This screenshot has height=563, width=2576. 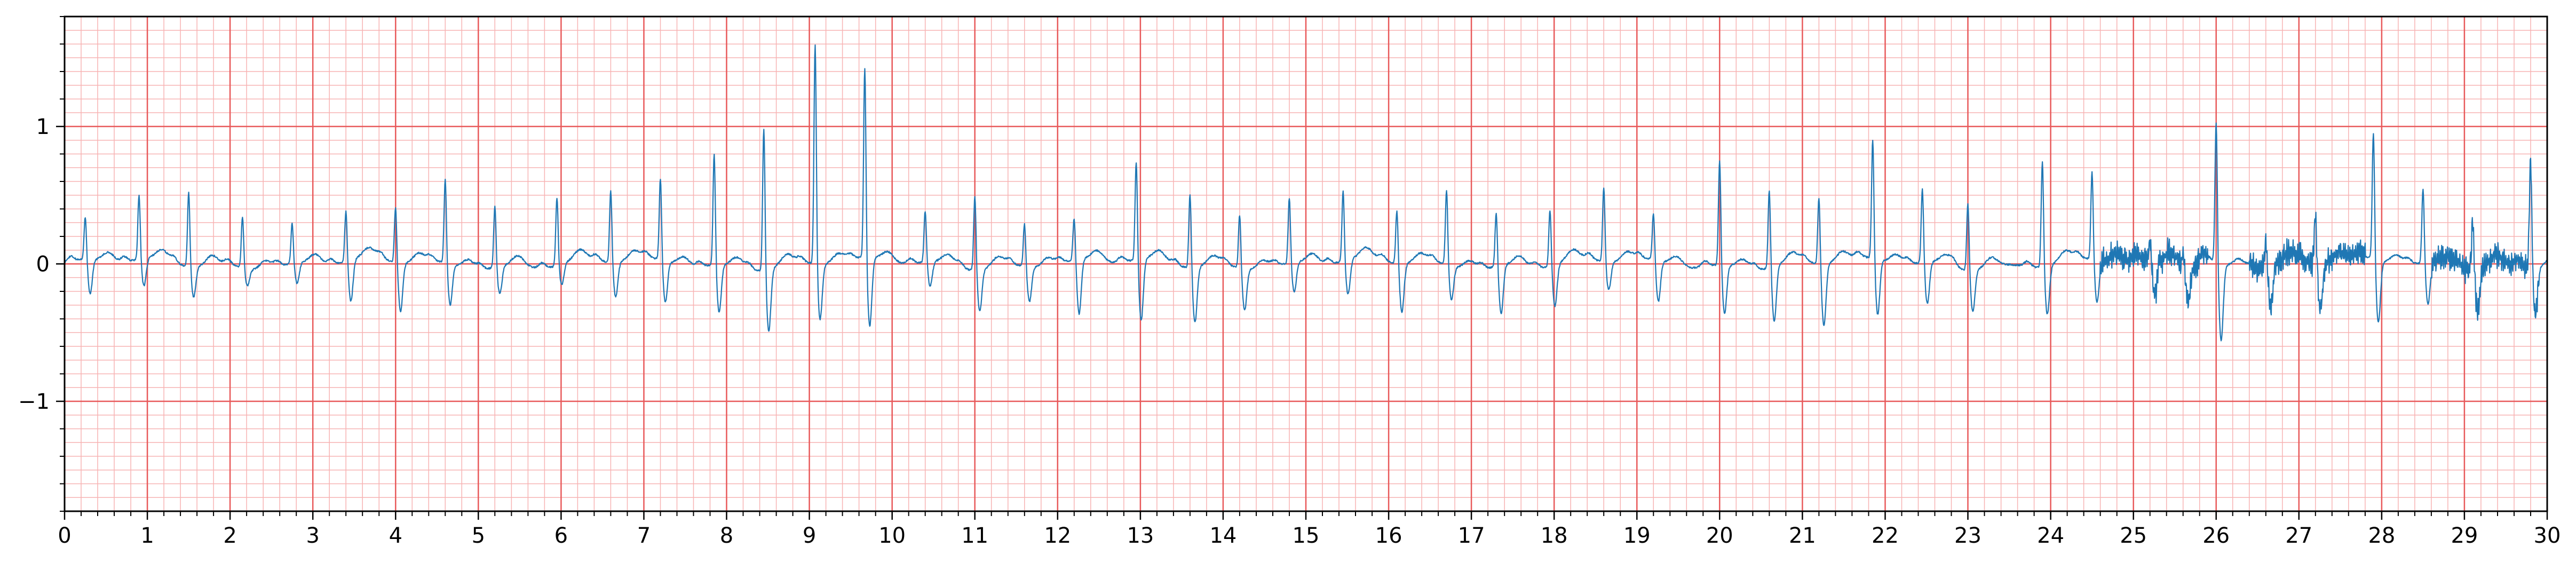 What do you see at coordinates (975, 536) in the screenshot?
I see `x-tick-label: 11` at bounding box center [975, 536].